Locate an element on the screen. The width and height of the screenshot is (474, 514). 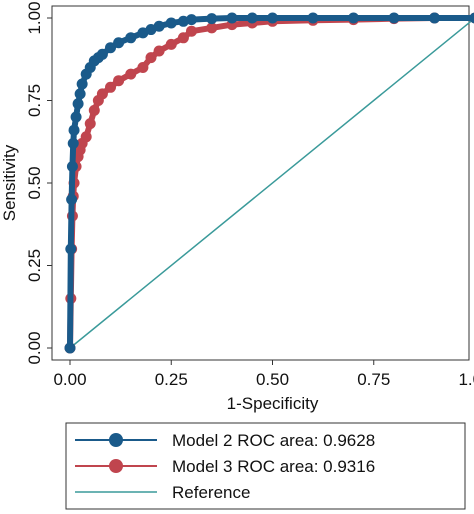
legend-label: Model 3 ROC area: 0.9316 is located at coordinates (273, 466).